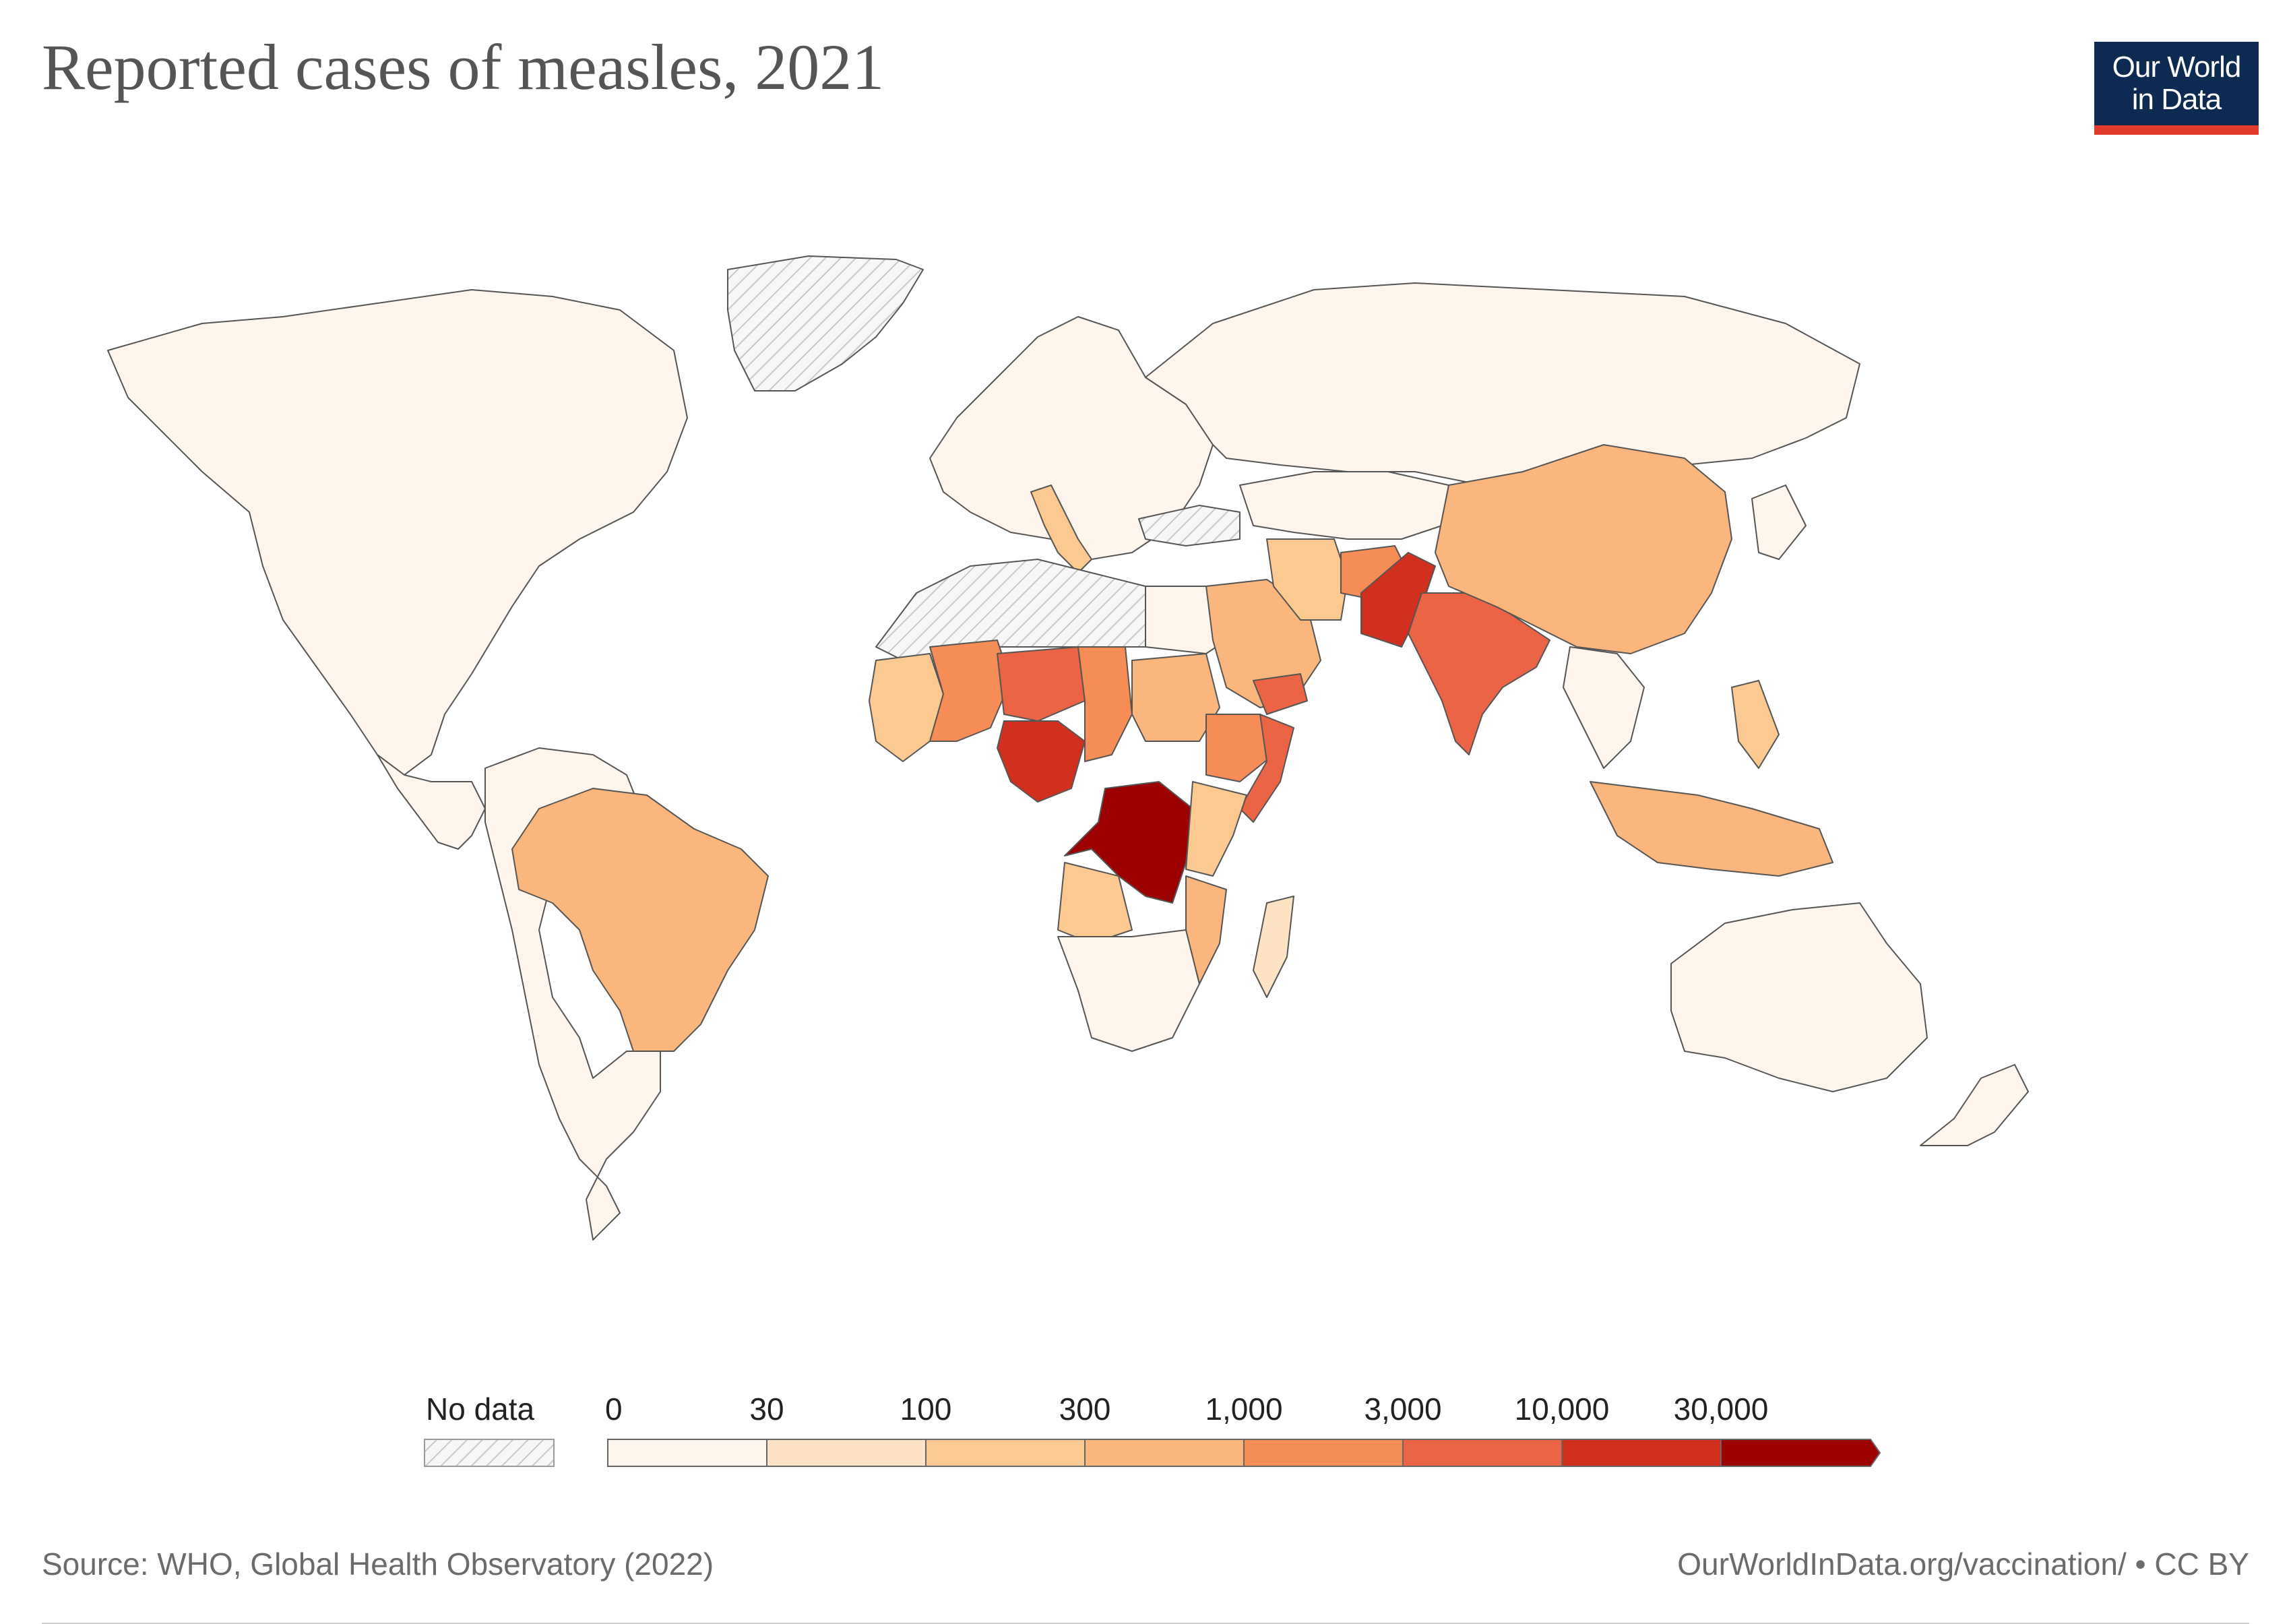 Image resolution: width=2291 pixels, height=1624 pixels. I want to click on region-yemen, so click(1280, 694).